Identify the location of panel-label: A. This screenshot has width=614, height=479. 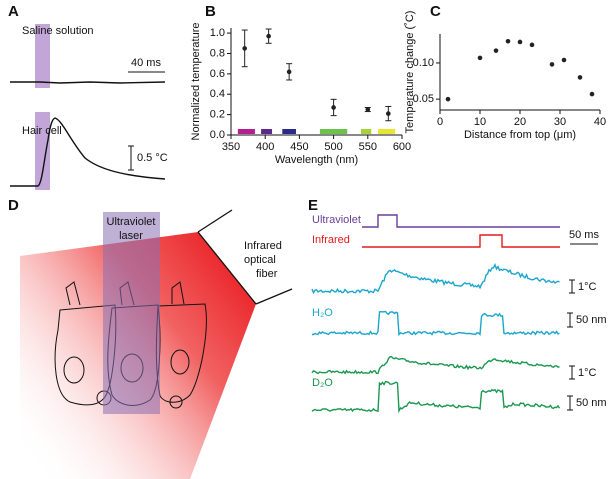
(13, 11).